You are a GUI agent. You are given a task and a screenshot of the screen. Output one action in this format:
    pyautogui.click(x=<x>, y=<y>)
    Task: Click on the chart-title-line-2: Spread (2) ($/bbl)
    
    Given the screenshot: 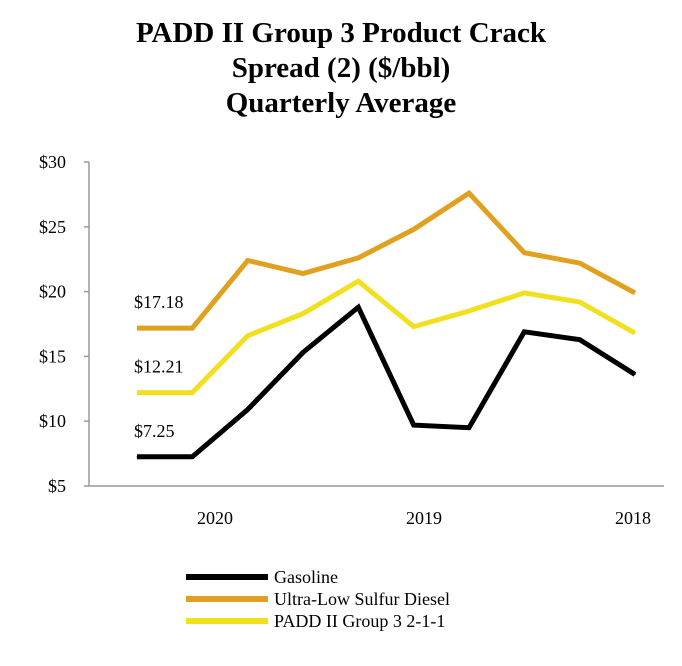 What is the action you would take?
    pyautogui.click(x=341, y=68)
    